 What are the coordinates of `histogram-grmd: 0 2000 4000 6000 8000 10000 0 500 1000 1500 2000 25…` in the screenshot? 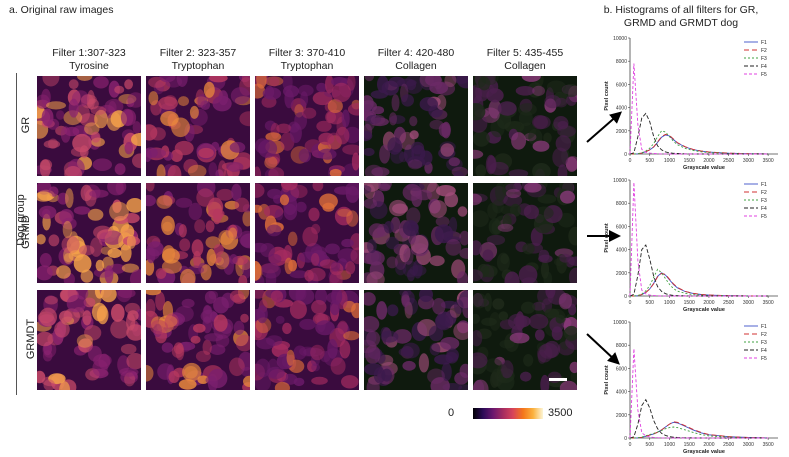 It's located at (691, 245).